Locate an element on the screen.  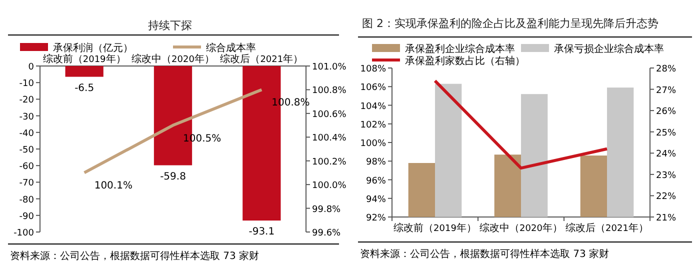
chart-title: 图 2：实现承保盈利的险企占比及盈利能力呈现先降后升态势 is located at coordinates (510, 23).